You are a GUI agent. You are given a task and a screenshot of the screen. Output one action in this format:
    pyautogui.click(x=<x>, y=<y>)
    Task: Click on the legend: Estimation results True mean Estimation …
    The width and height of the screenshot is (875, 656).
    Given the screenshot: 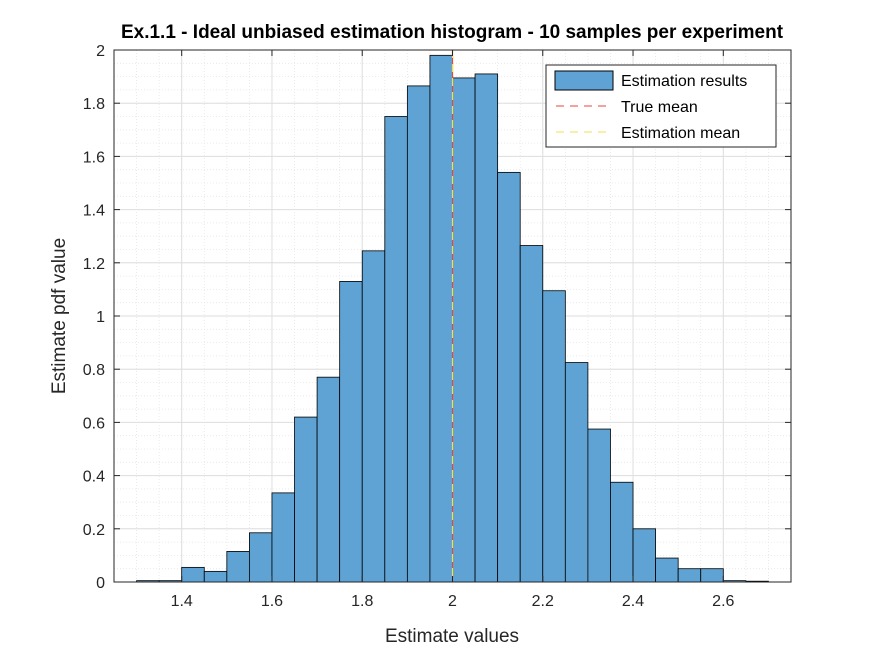 What is the action you would take?
    pyautogui.click(x=661, y=106)
    